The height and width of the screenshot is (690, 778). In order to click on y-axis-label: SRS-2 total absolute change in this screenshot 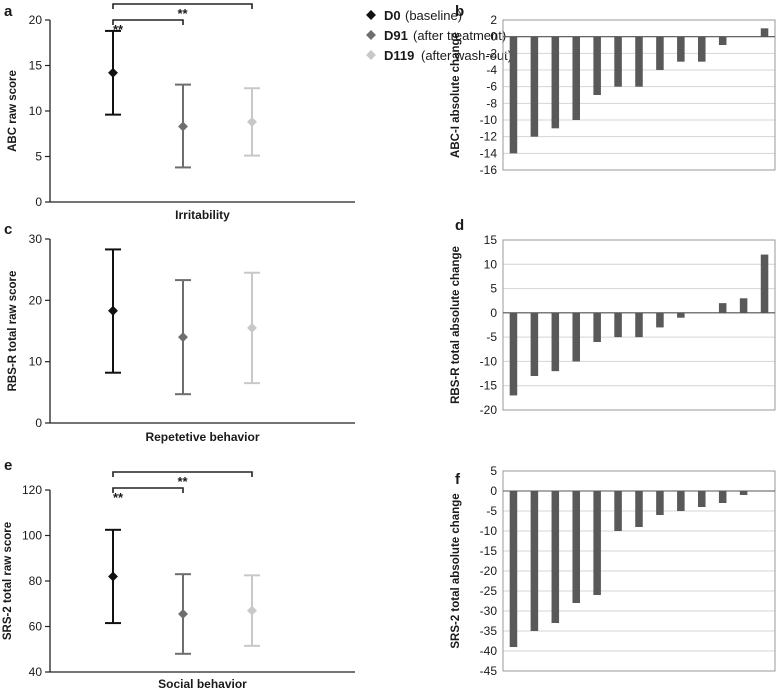, I will do `click(456, 570)`.